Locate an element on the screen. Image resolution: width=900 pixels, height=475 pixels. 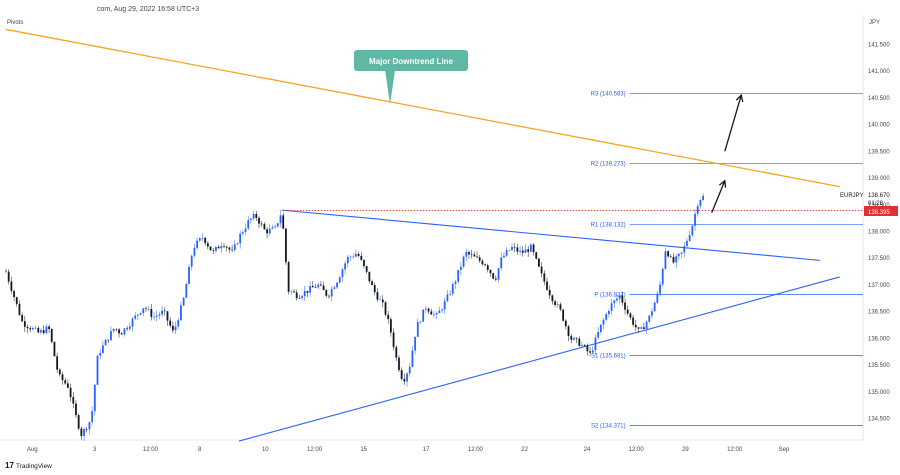
pivot-label: S1 (135.681) is located at coordinates (608, 356).